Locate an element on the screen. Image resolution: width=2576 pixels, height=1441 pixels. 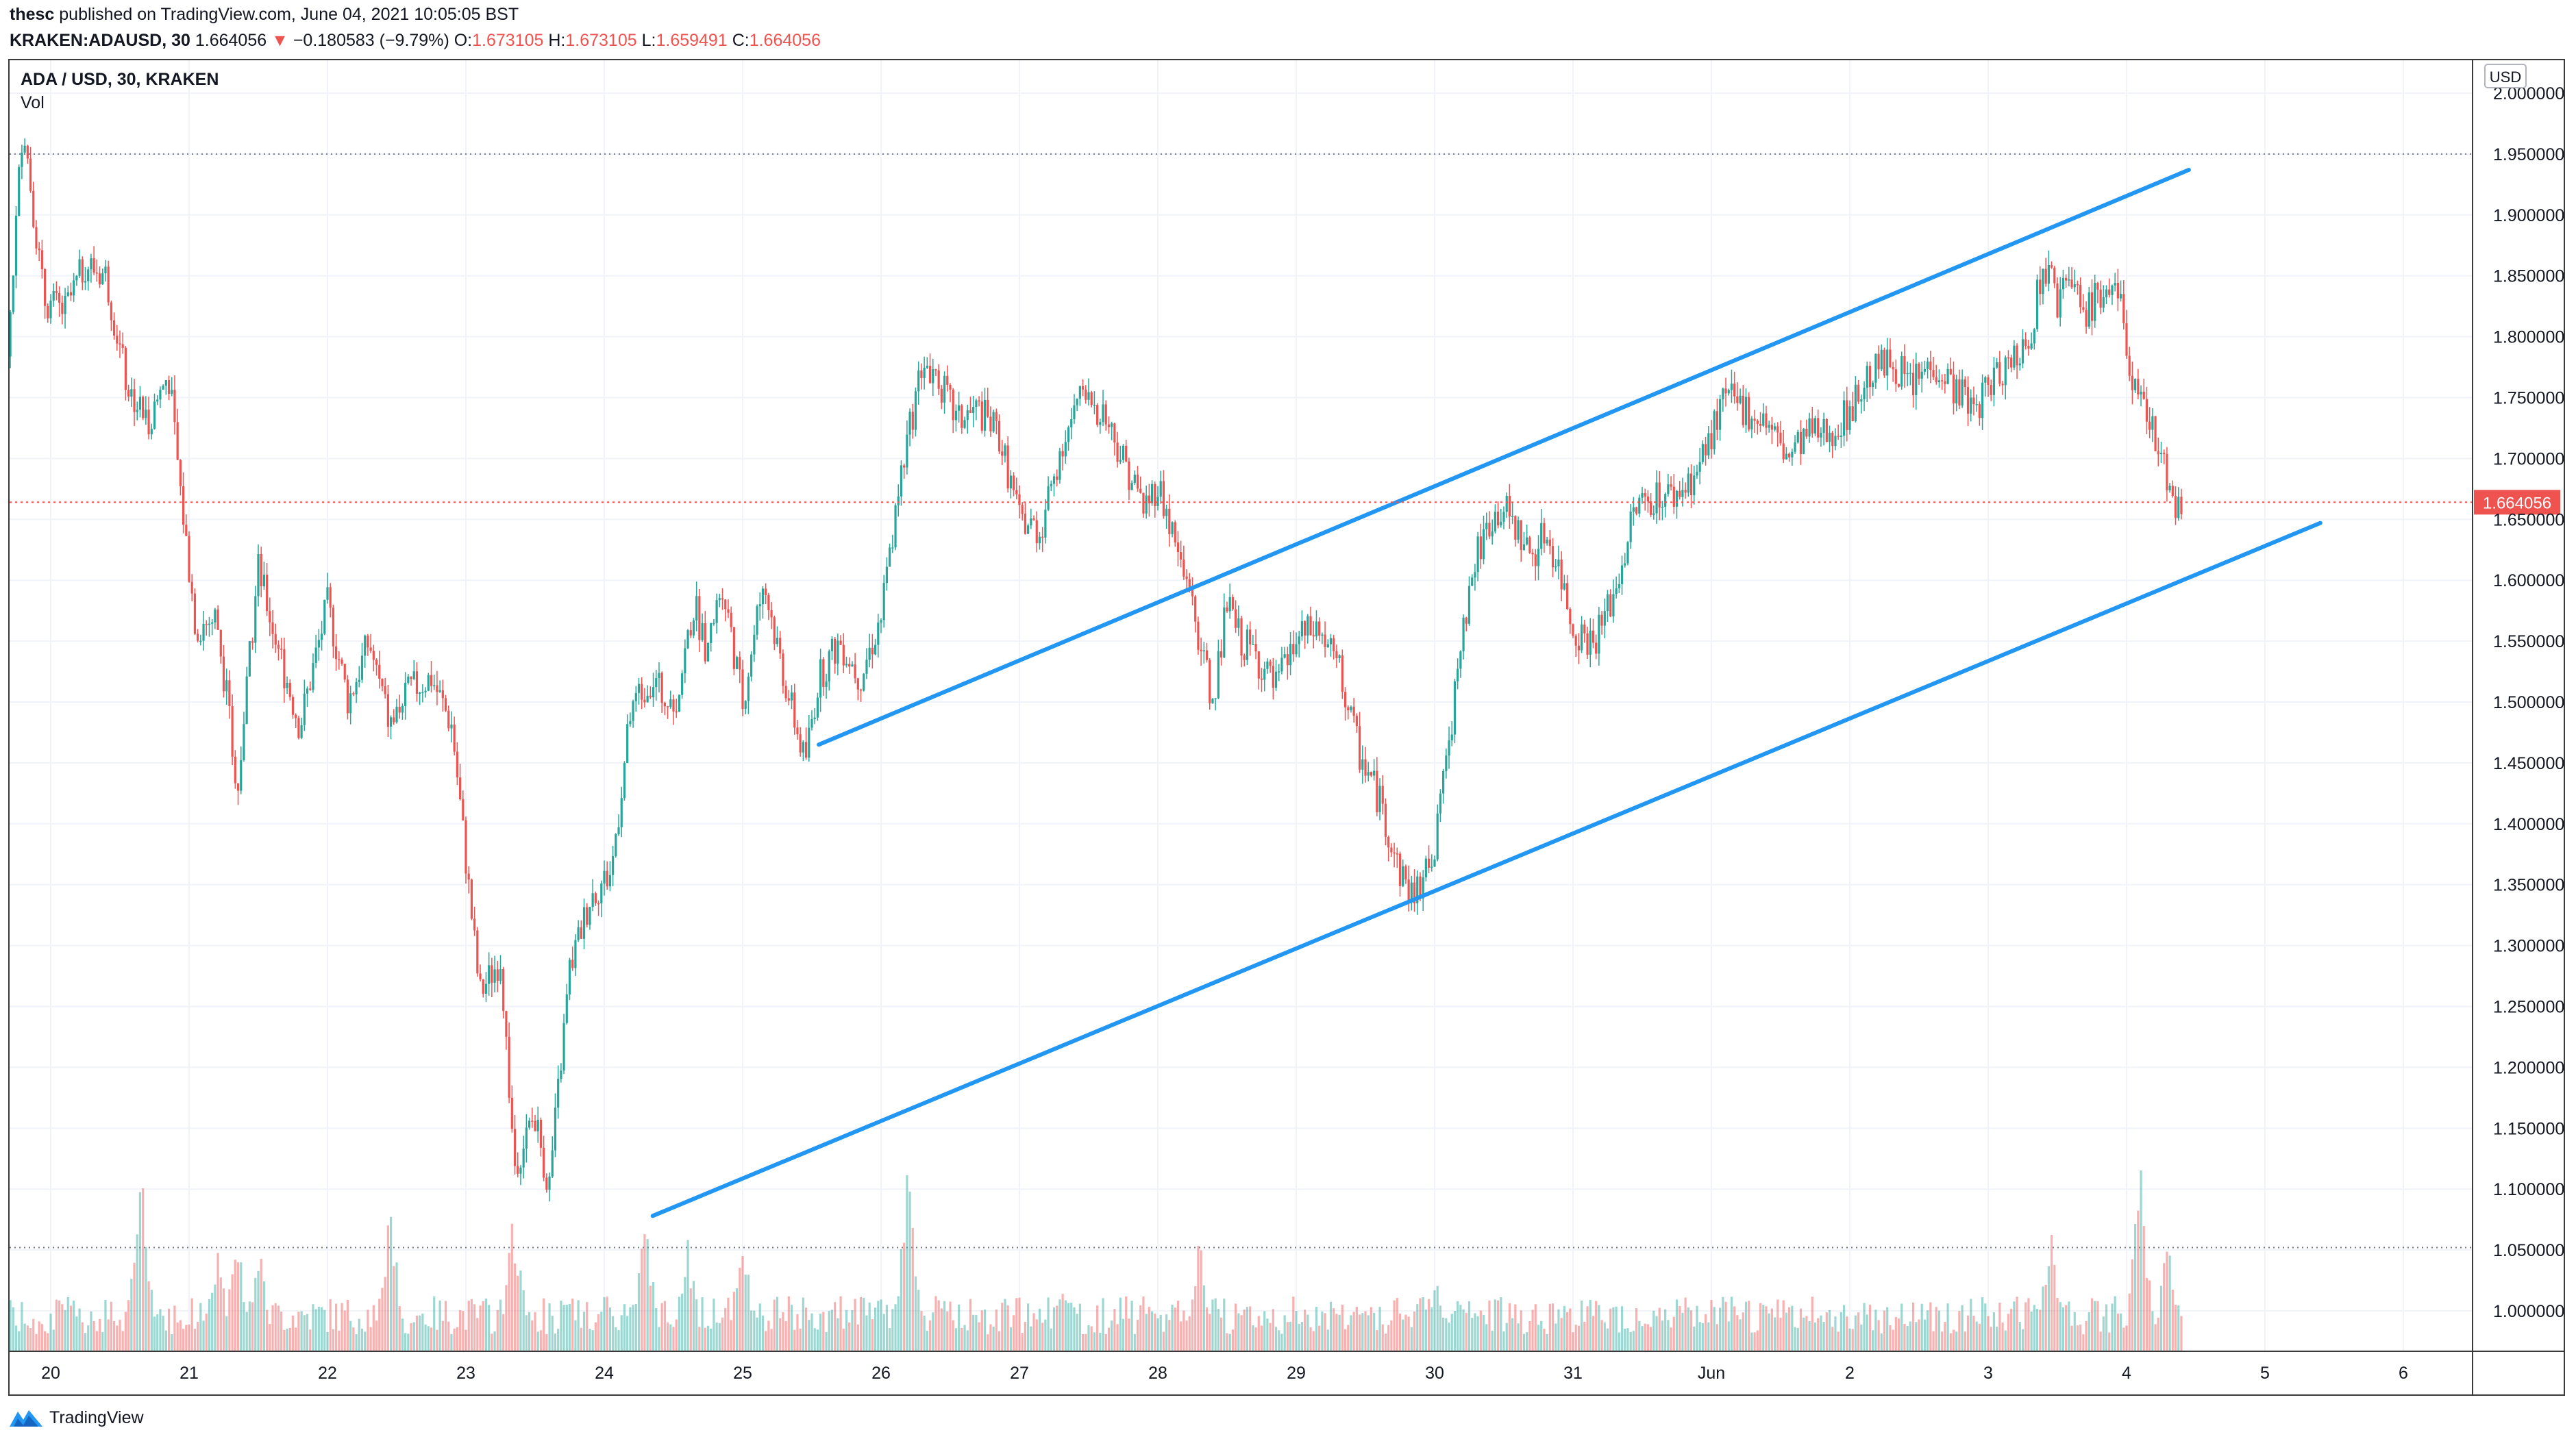
high-value: 1.673105 is located at coordinates (601, 40).